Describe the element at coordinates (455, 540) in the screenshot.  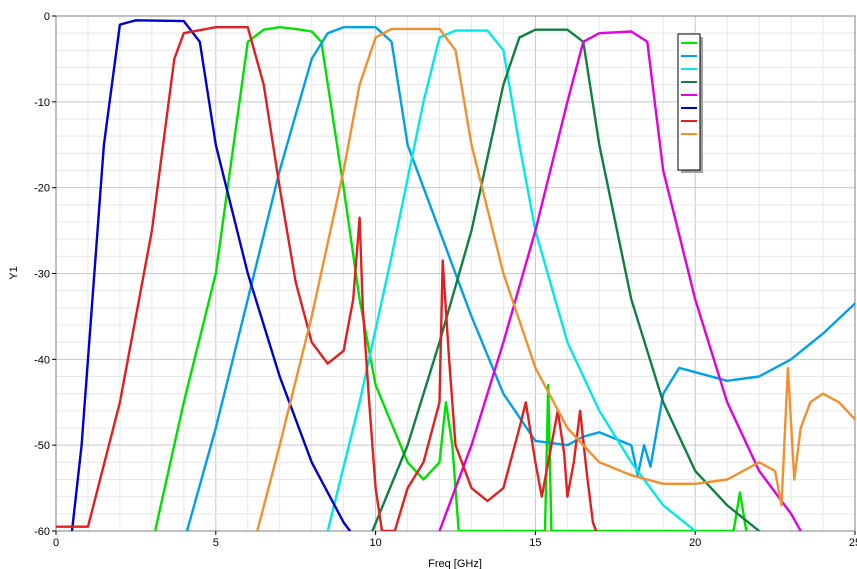
I see `x-axis-ticks: 0 5 10 15 20 25` at that location.